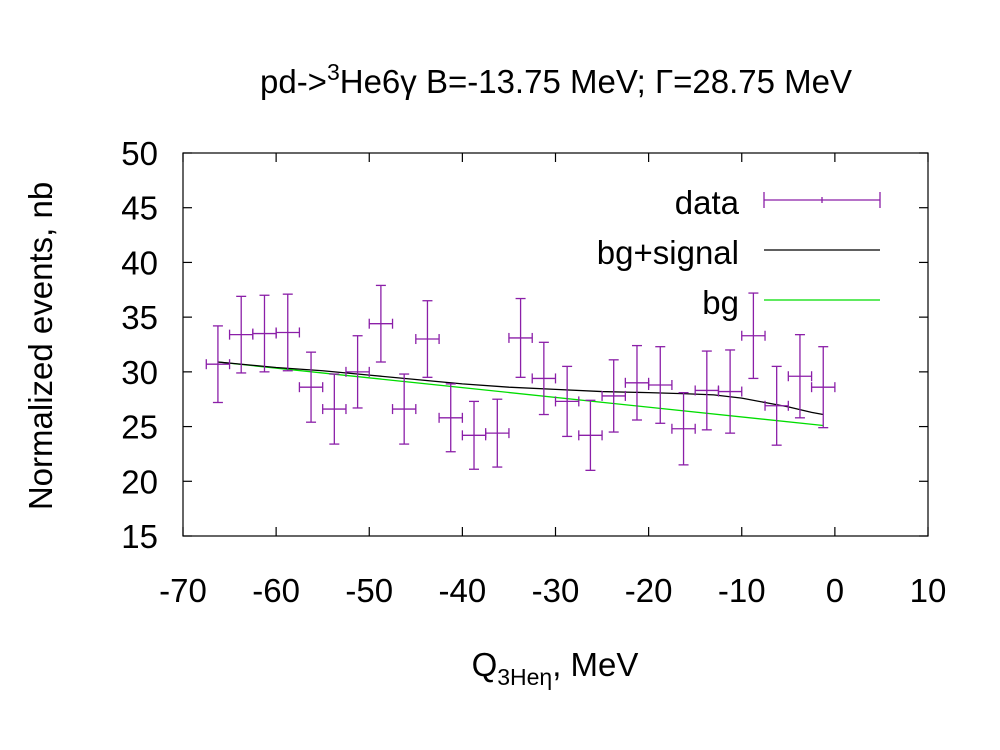  I want to click on legend: data bg+signal bg, so click(739, 252).